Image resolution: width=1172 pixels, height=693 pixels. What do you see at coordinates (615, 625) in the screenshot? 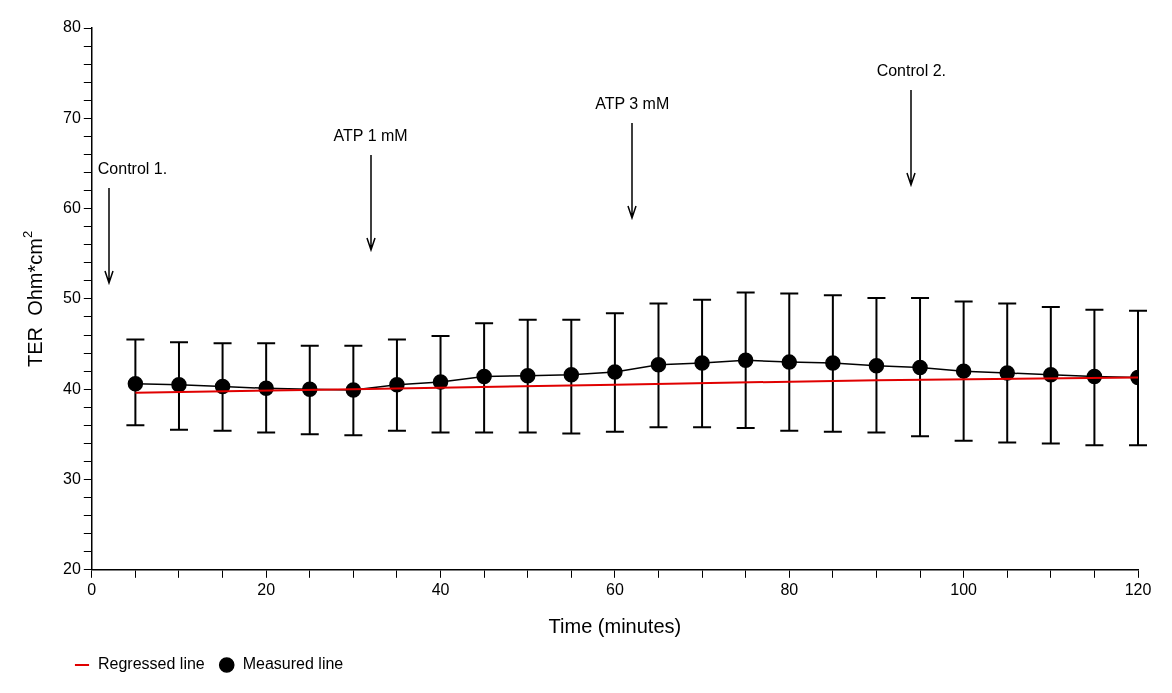
I see `x-axis-title: Time (minutes)` at bounding box center [615, 625].